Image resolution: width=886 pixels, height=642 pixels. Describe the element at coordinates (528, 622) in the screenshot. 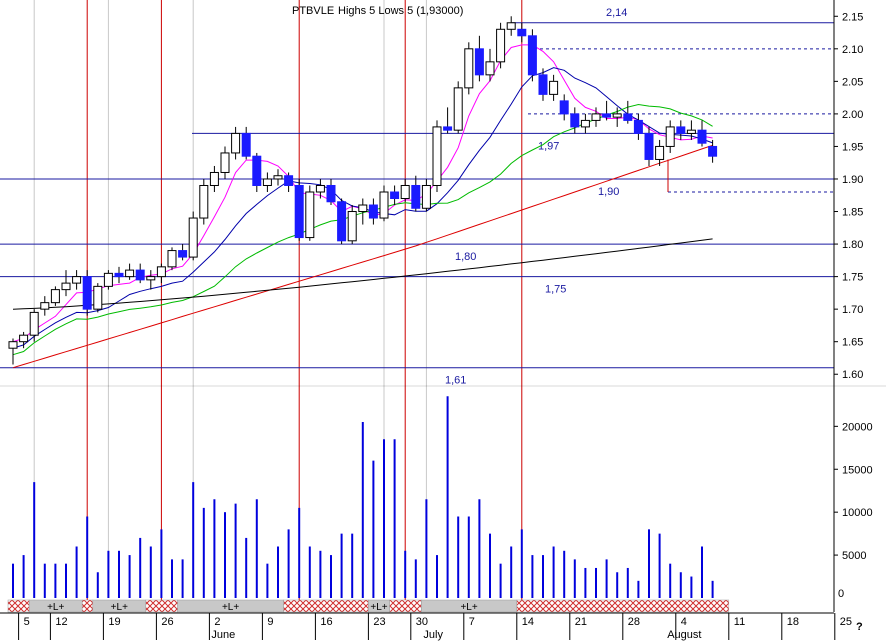

I see `date-label: 14` at that location.